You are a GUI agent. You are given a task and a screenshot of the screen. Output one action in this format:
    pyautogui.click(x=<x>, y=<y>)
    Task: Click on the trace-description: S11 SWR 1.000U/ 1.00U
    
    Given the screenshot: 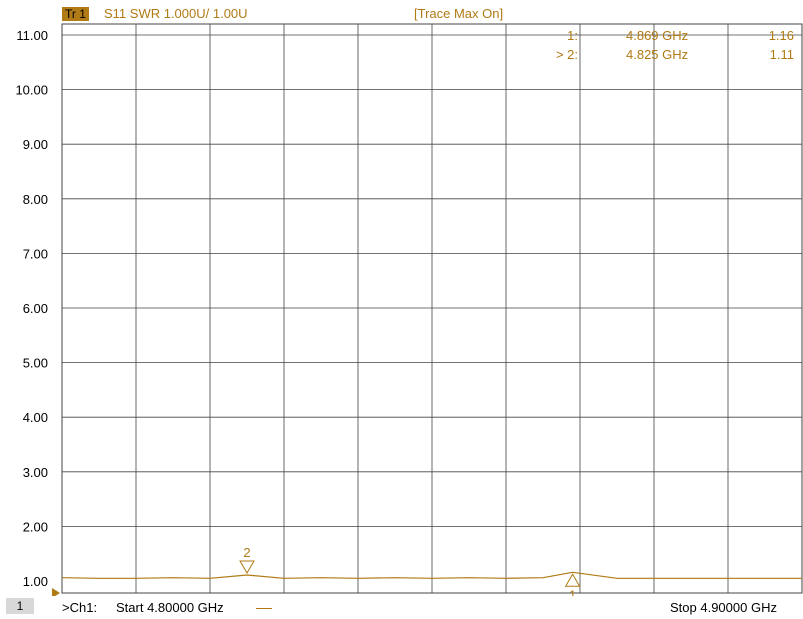 What is the action you would take?
    pyautogui.click(x=176, y=13)
    